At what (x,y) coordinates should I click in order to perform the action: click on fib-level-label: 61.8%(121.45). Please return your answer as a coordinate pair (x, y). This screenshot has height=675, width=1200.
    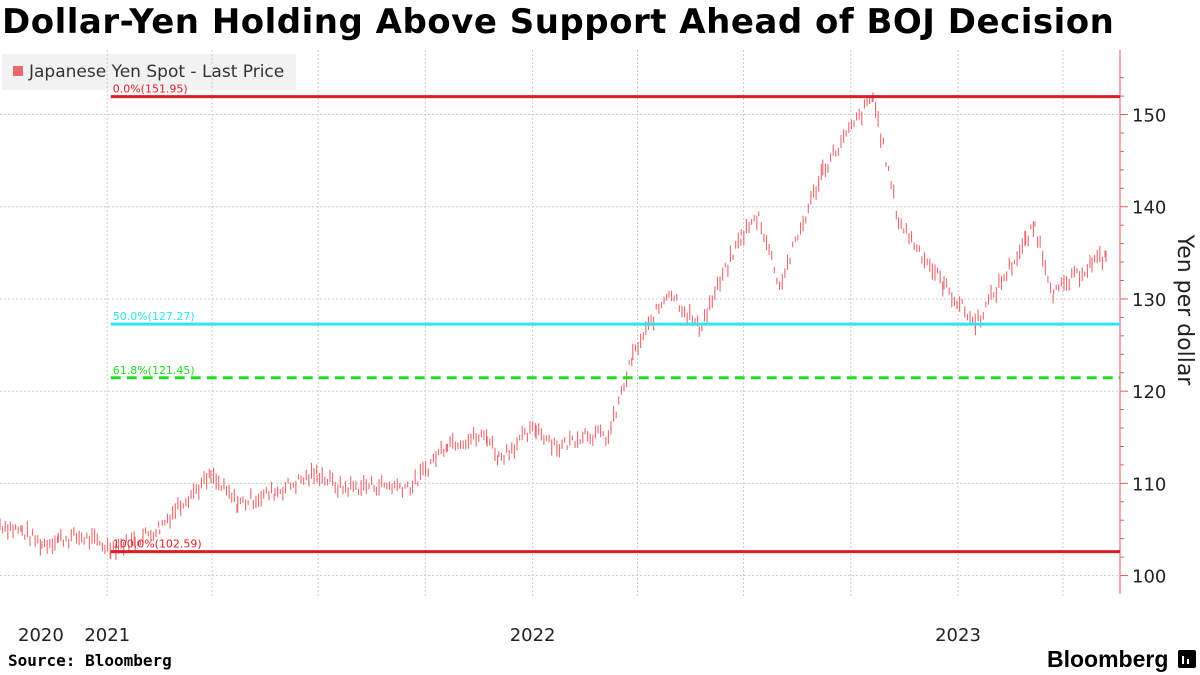
    Looking at the image, I should click on (154, 370).